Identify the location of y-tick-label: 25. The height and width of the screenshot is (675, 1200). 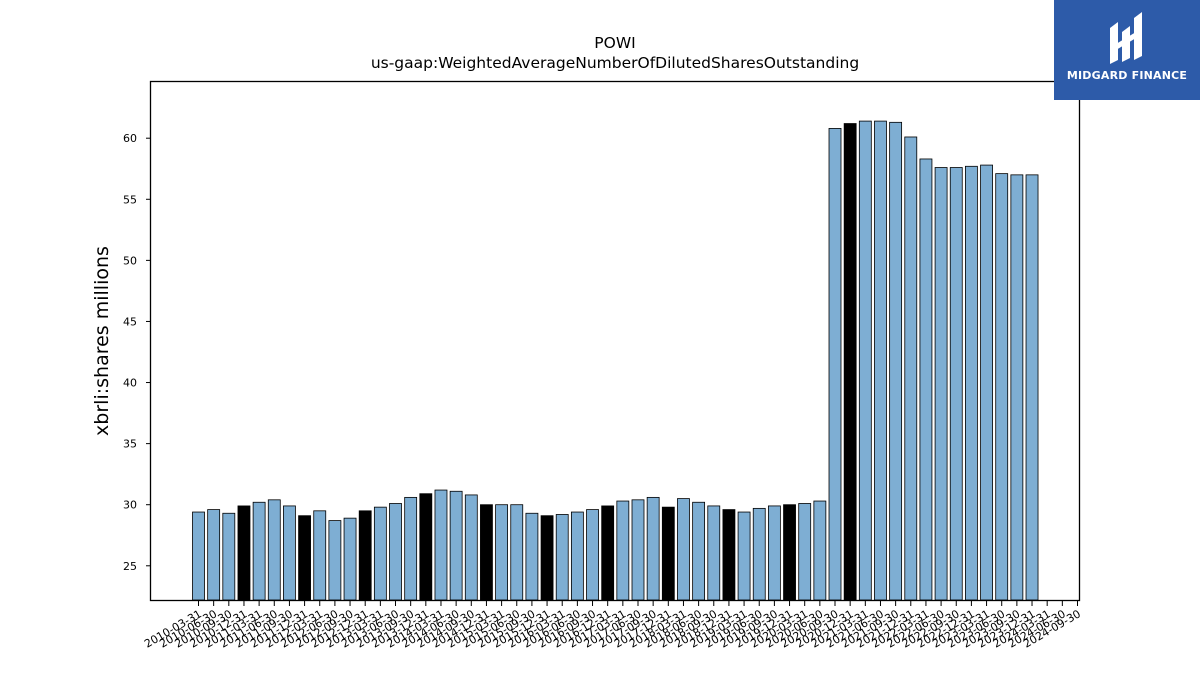
(130, 566).